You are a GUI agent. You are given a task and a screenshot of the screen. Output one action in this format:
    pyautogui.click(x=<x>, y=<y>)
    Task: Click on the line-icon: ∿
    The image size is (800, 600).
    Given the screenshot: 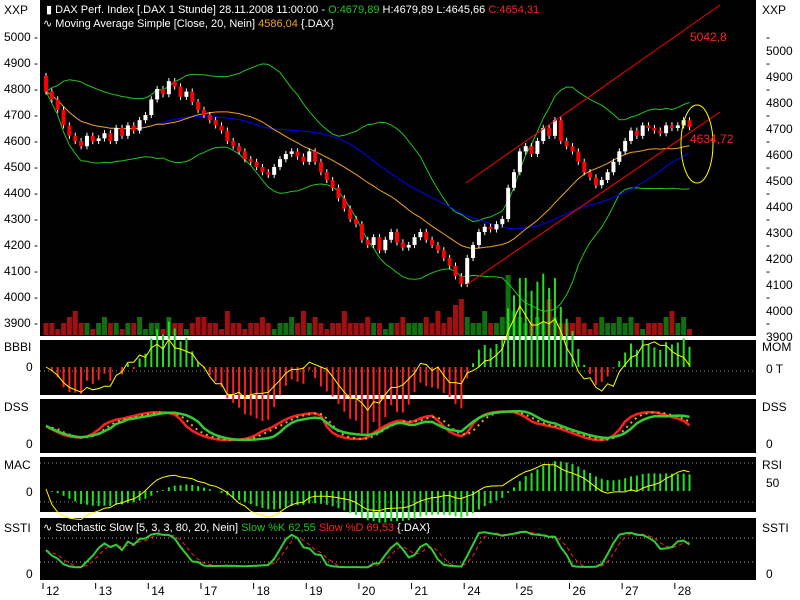 What is the action you would take?
    pyautogui.click(x=48, y=528)
    